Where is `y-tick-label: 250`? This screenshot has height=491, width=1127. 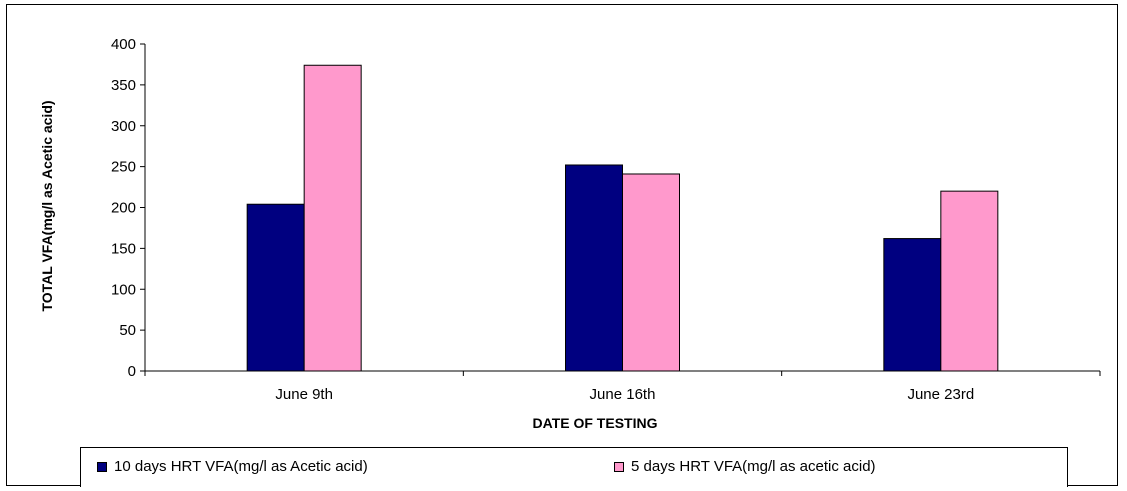 y-tick-label: 250 is located at coordinates (123, 167).